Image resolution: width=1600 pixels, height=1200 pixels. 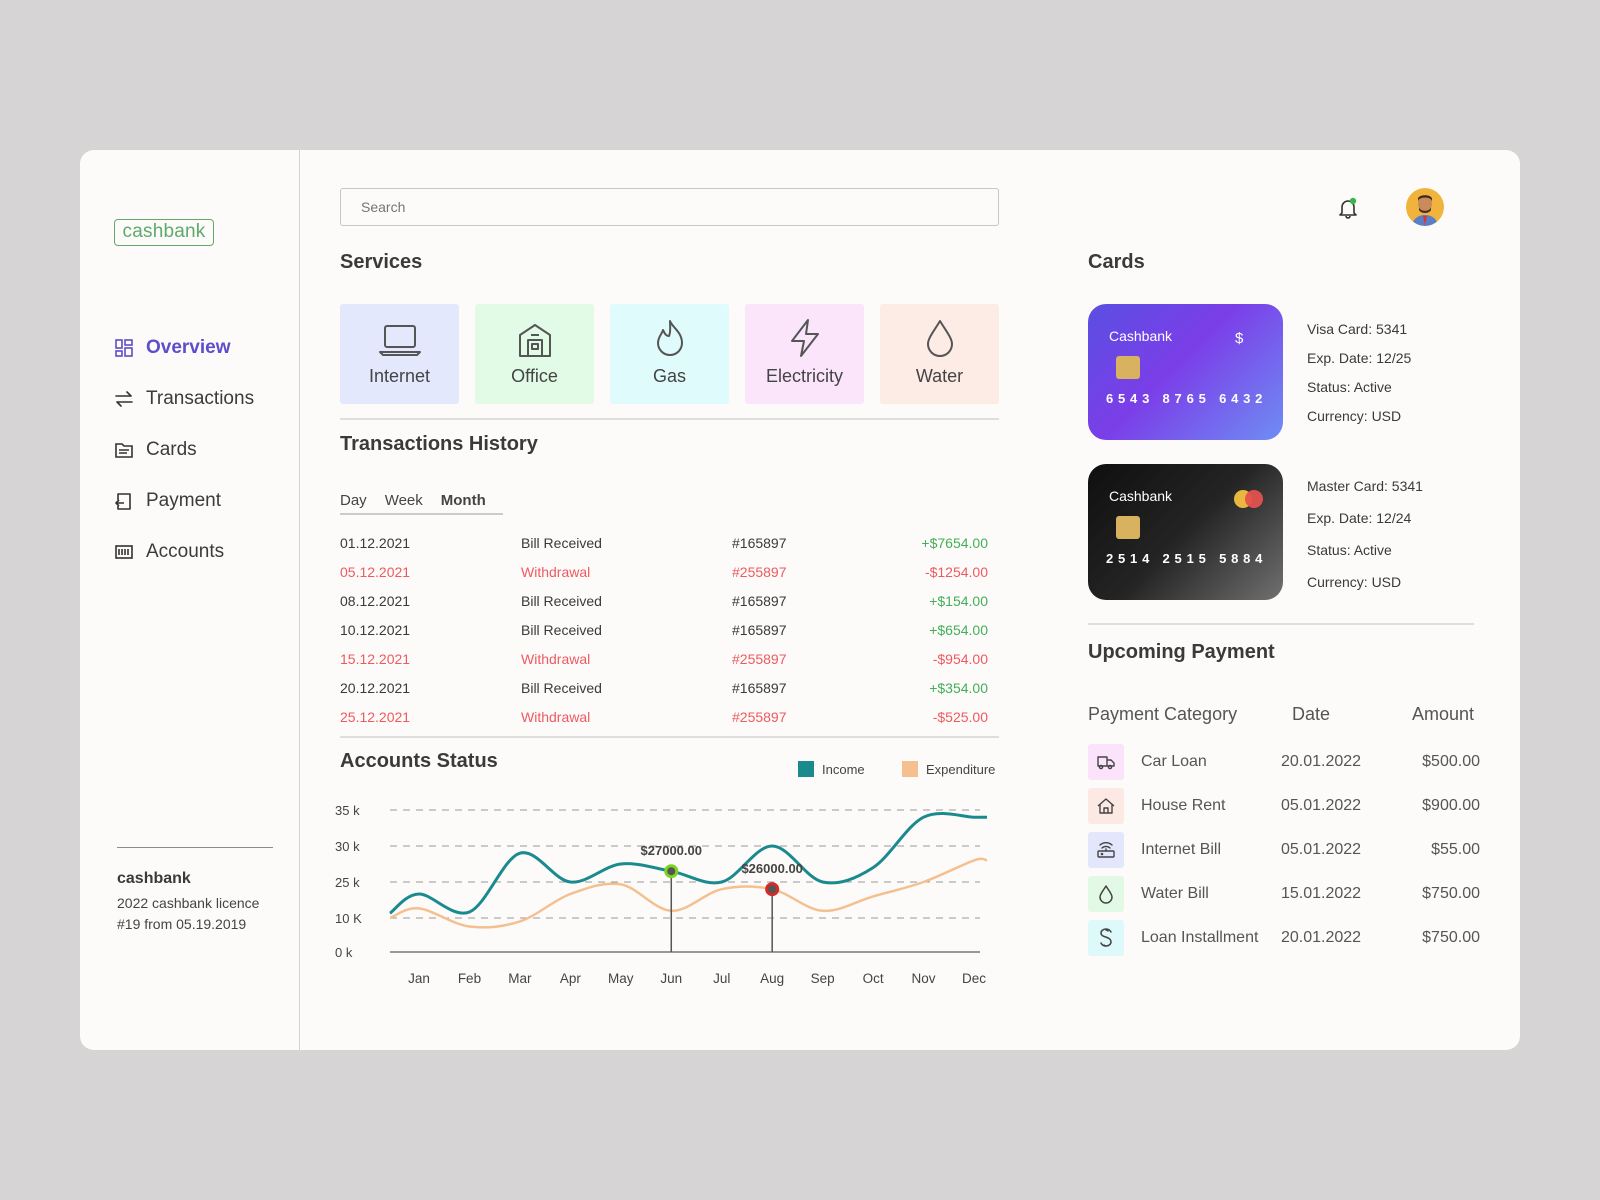 What do you see at coordinates (958, 687) in the screenshot?
I see `transaction-amount: +$354.00` at bounding box center [958, 687].